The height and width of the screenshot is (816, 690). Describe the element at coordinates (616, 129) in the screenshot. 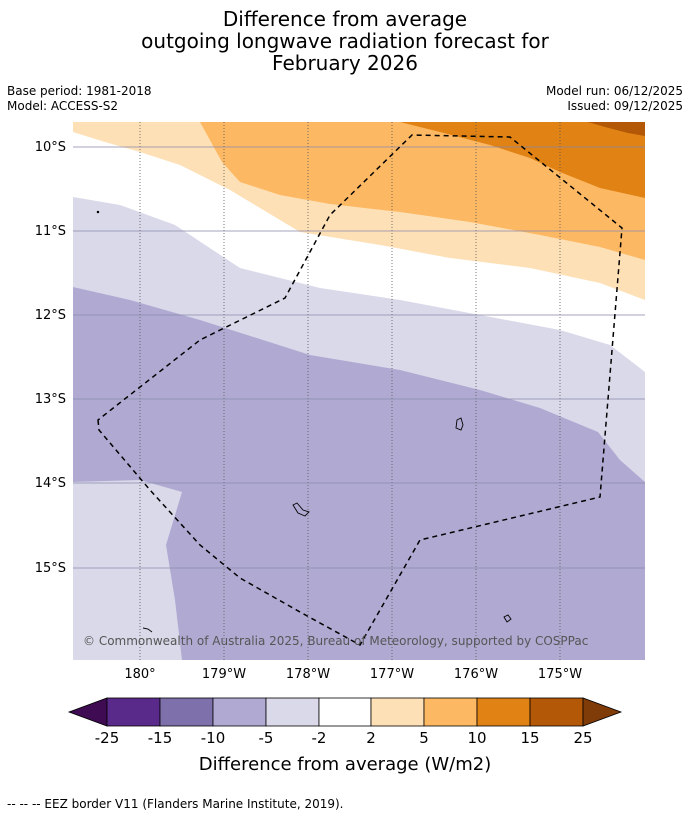

I see `band-plus15-plus25` at that location.